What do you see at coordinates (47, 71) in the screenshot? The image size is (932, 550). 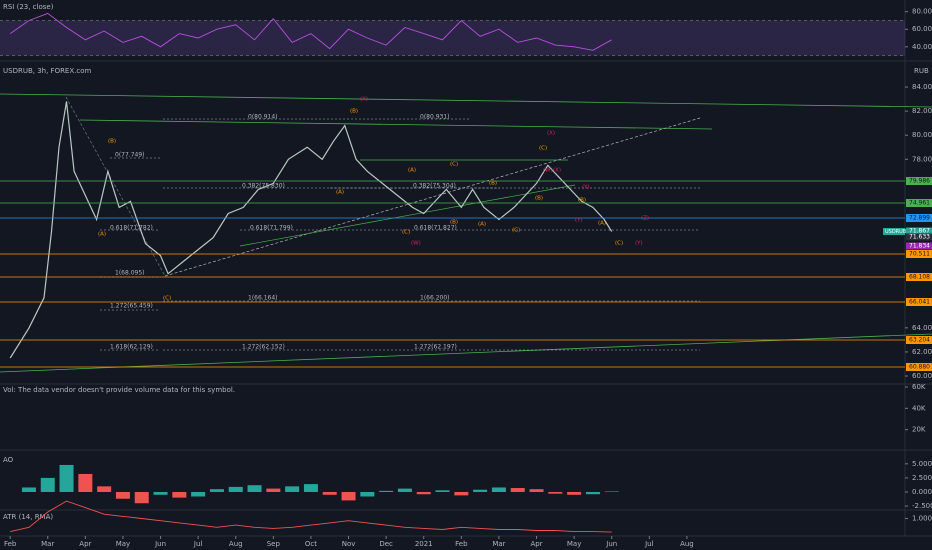 I see `symbol-title: USDRUB, 3h, FOREX.com` at bounding box center [47, 71].